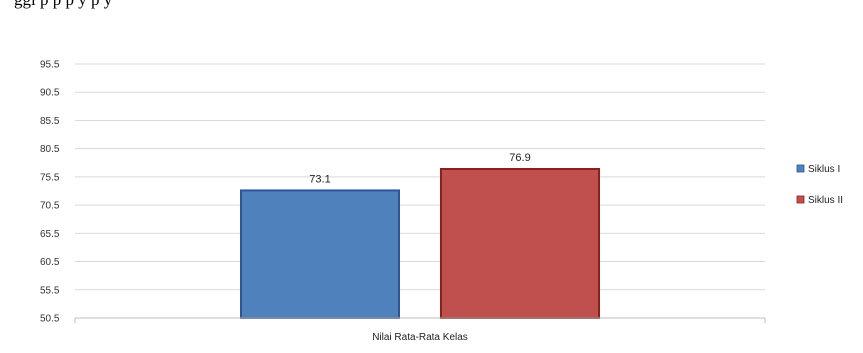 The width and height of the screenshot is (863, 353). Describe the element at coordinates (520, 243) in the screenshot. I see `bar-siklus-ii` at that location.